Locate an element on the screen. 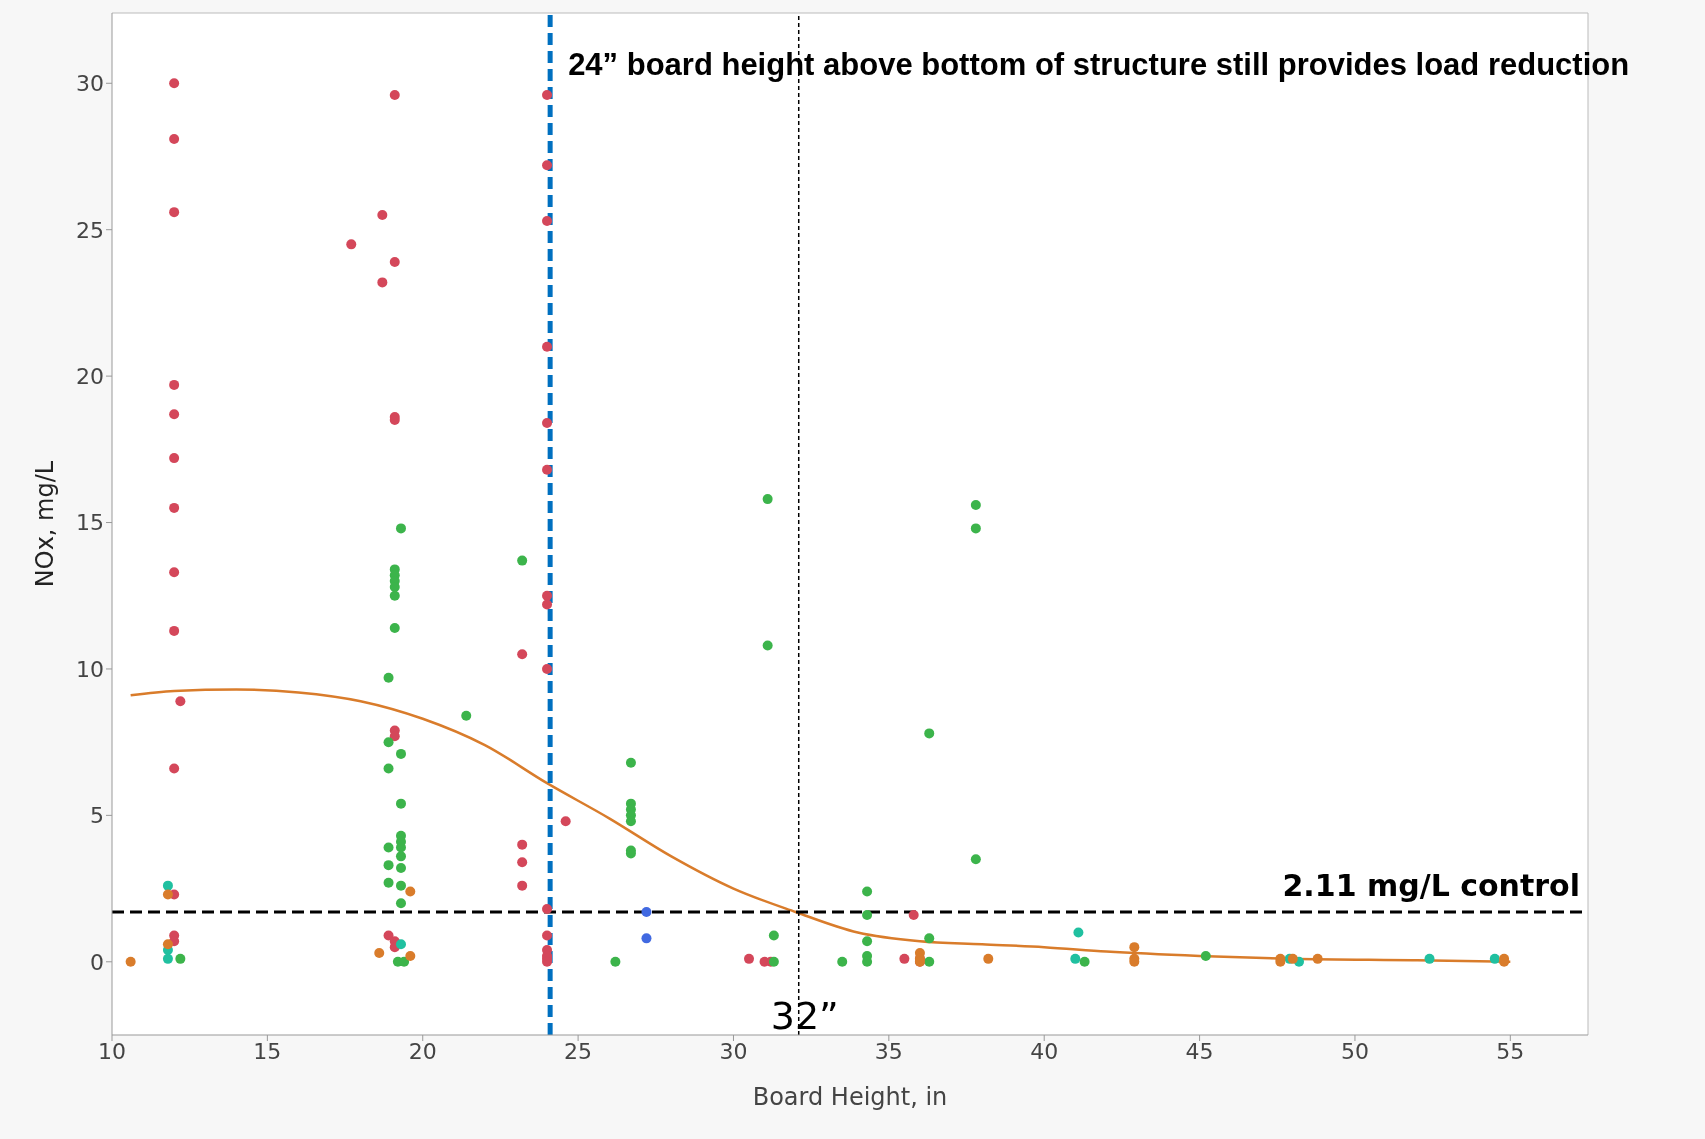 The height and width of the screenshot is (1139, 1705). y-tick-label: 15 is located at coordinates (90, 523).